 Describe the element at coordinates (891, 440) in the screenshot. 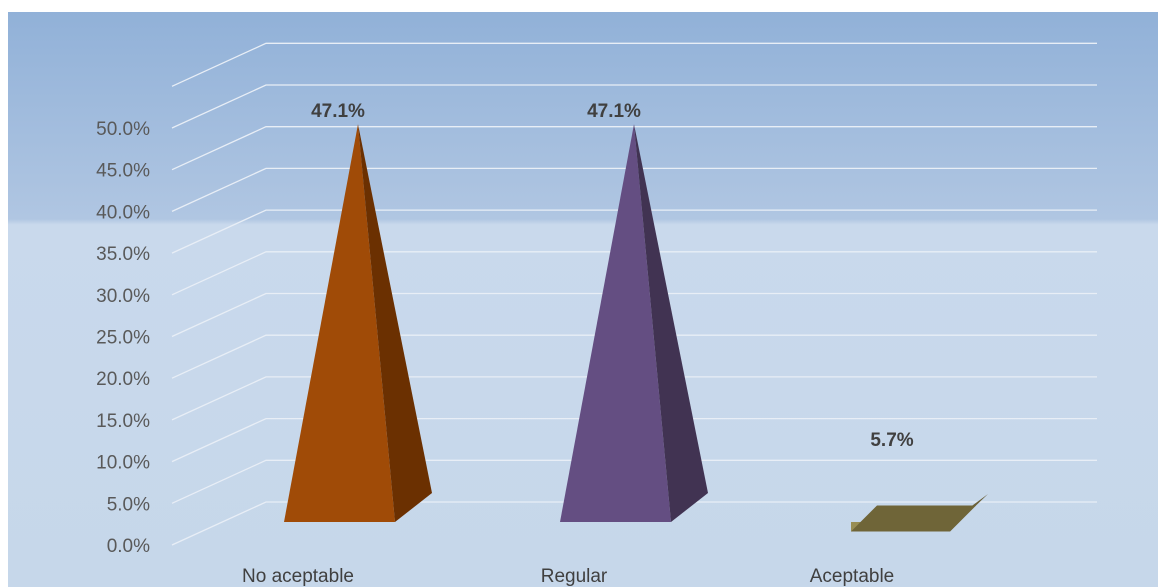

I see `data-label: 5.7%` at that location.